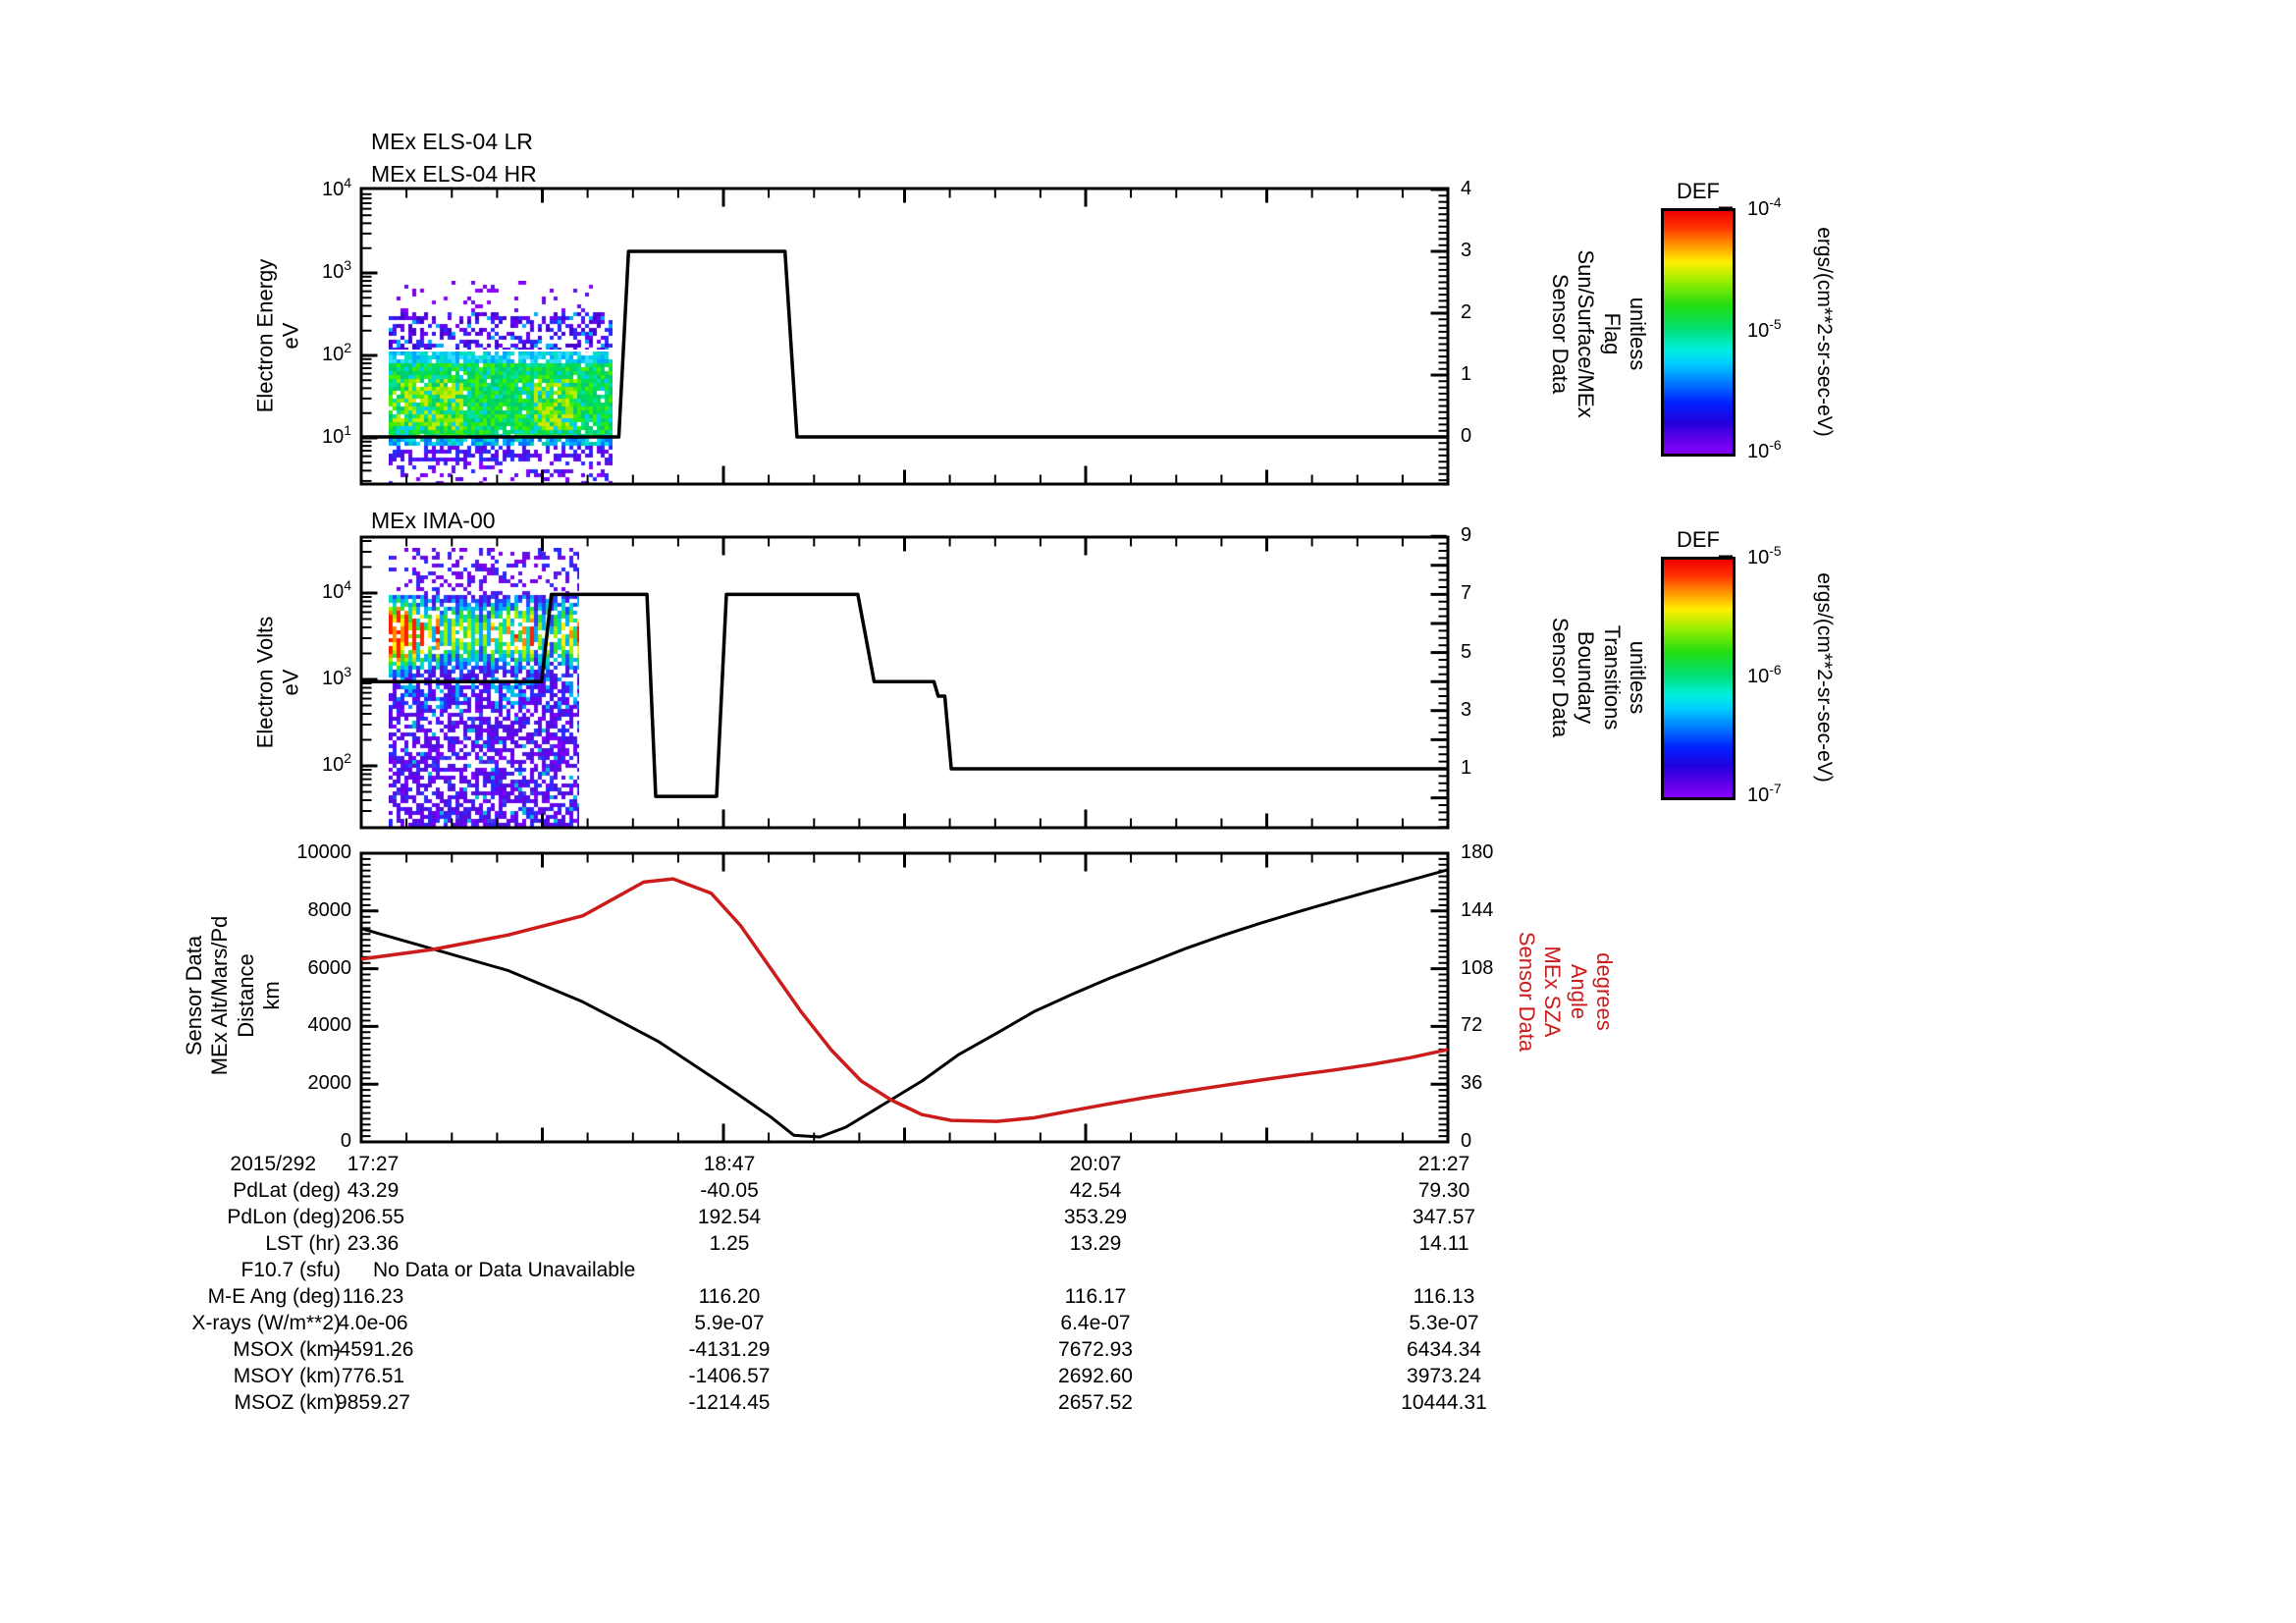 The image size is (2296, 1623). Describe the element at coordinates (1466, 436) in the screenshot. I see `els-right-ytick: 0` at that location.